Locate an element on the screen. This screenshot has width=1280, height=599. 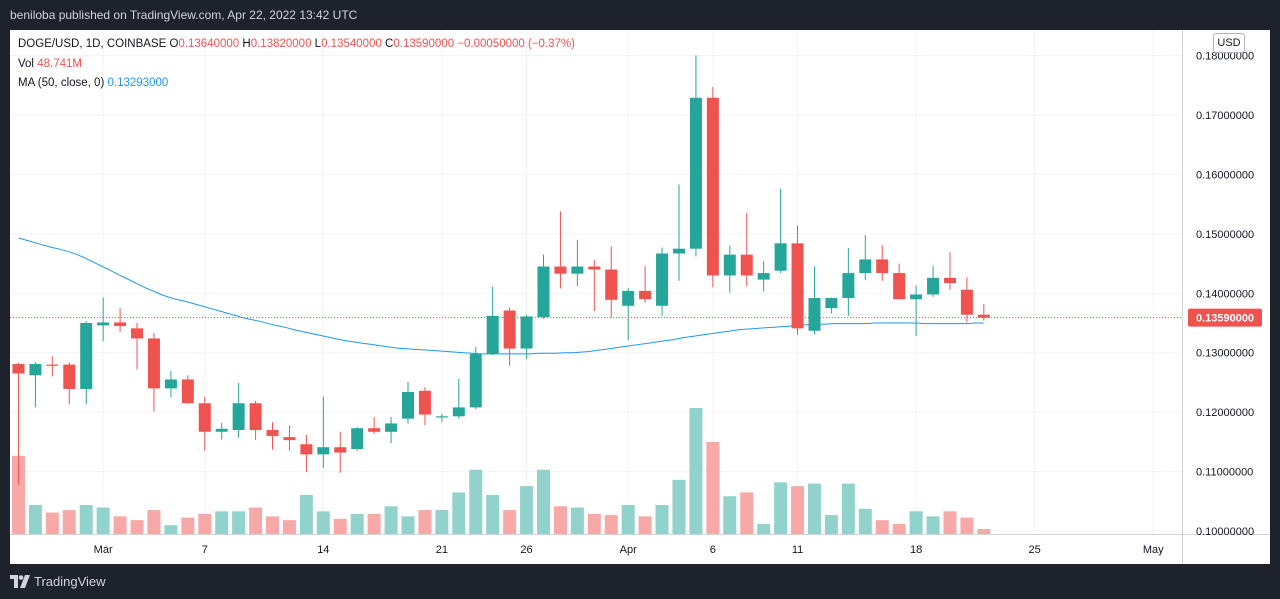
currency-button: USD is located at coordinates (1229, 43).